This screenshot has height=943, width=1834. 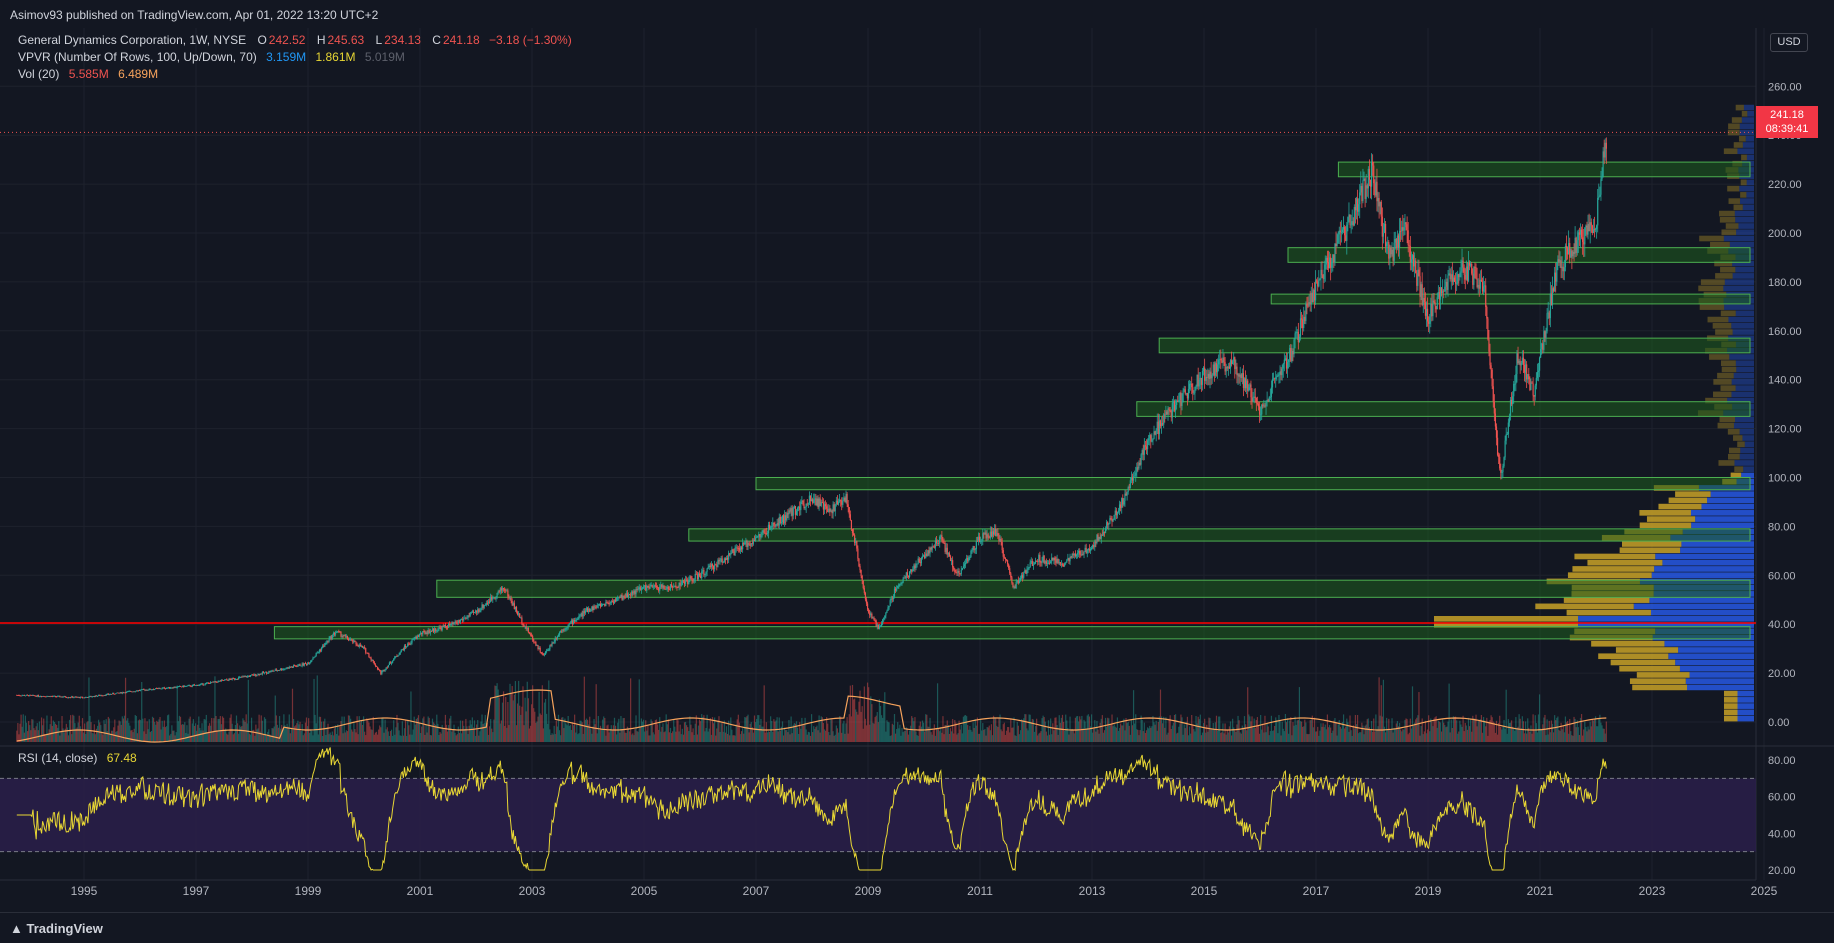 I want to click on resistance-zone, so click(x=1519, y=255).